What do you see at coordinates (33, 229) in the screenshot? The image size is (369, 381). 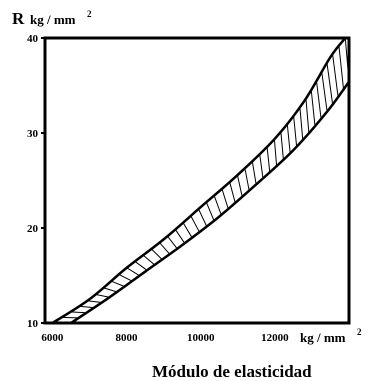 I see `y-tick-label: 20` at bounding box center [33, 229].